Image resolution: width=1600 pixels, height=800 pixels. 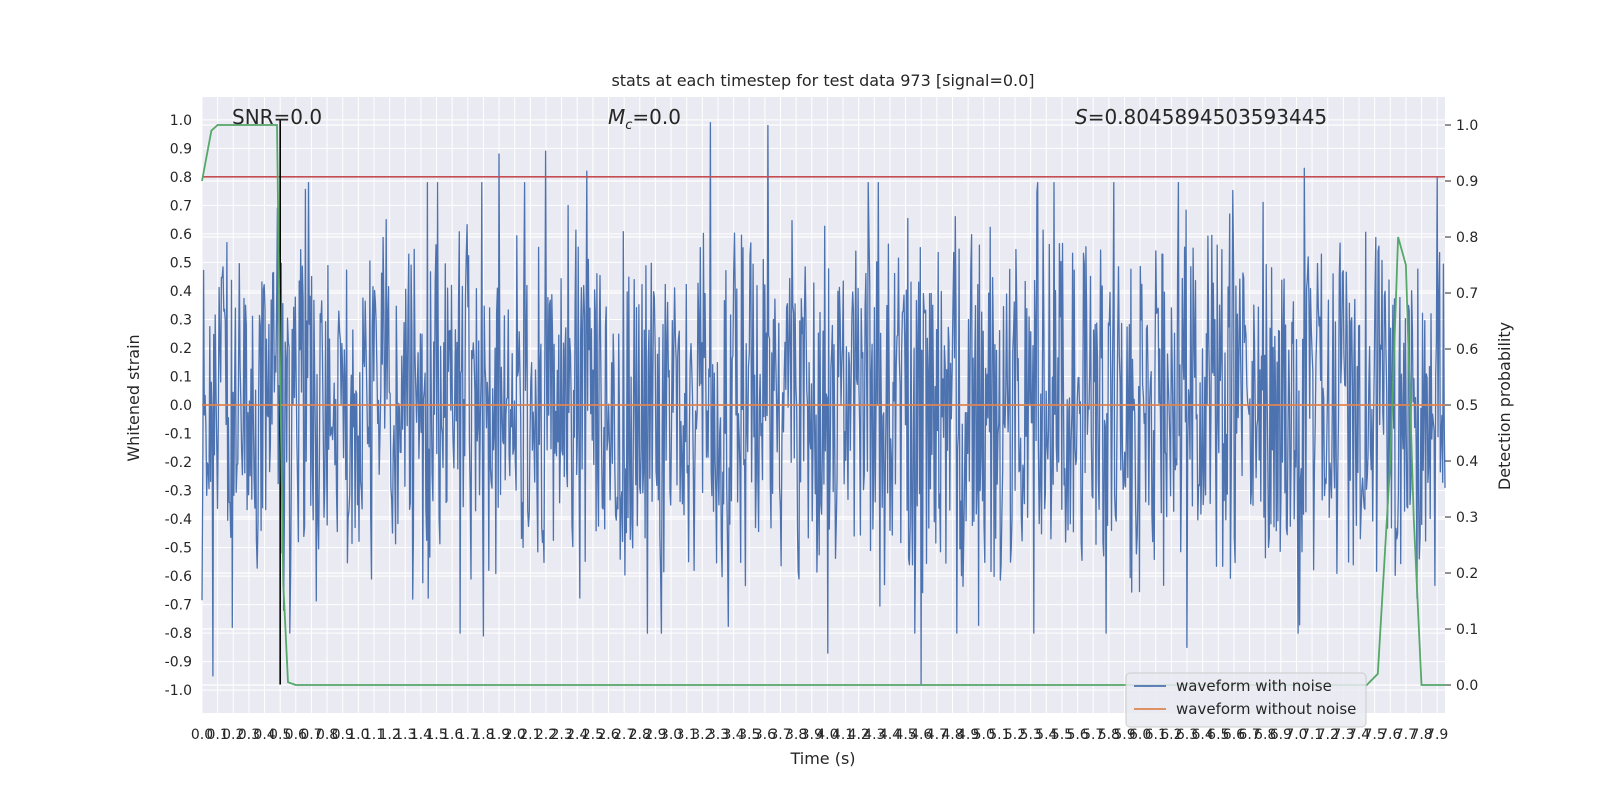 What do you see at coordinates (812, 735) in the screenshot?
I see `x-tick-label: 3.9` at bounding box center [812, 735].